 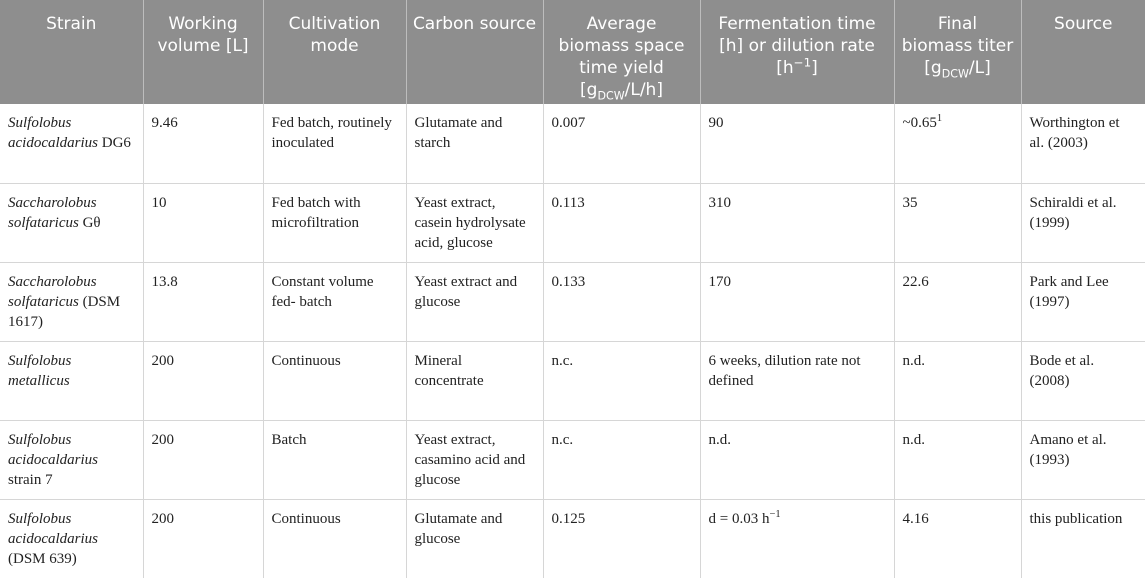 What do you see at coordinates (621, 57) in the screenshot?
I see `header-text: Average biomass space time yield [g` at bounding box center [621, 57].